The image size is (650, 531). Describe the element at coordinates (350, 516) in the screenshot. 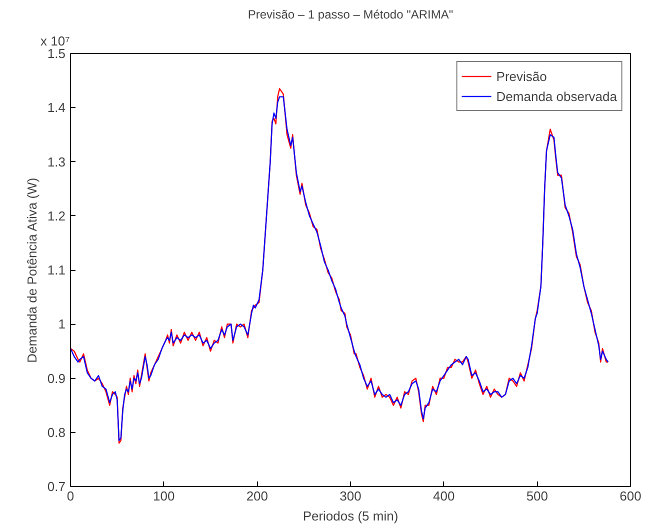

I see `x-axis-title: Periodos (5 min)` at that location.